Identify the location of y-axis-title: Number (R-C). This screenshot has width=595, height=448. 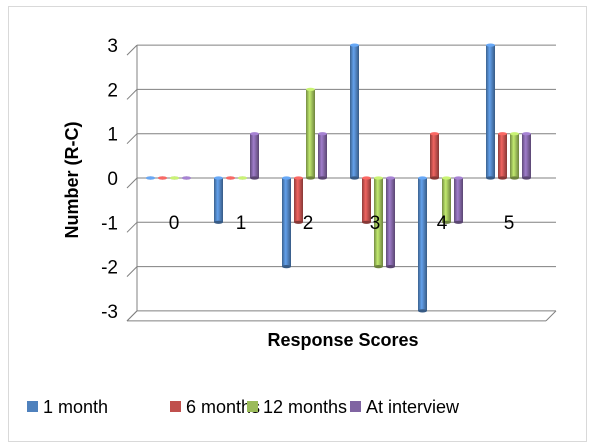
(72, 180).